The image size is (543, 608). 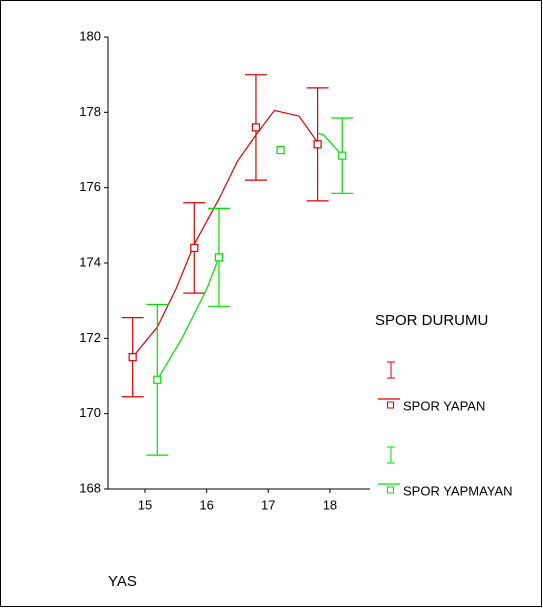 What do you see at coordinates (444, 405) in the screenshot?
I see `legend-label: SPOR YAPAN` at bounding box center [444, 405].